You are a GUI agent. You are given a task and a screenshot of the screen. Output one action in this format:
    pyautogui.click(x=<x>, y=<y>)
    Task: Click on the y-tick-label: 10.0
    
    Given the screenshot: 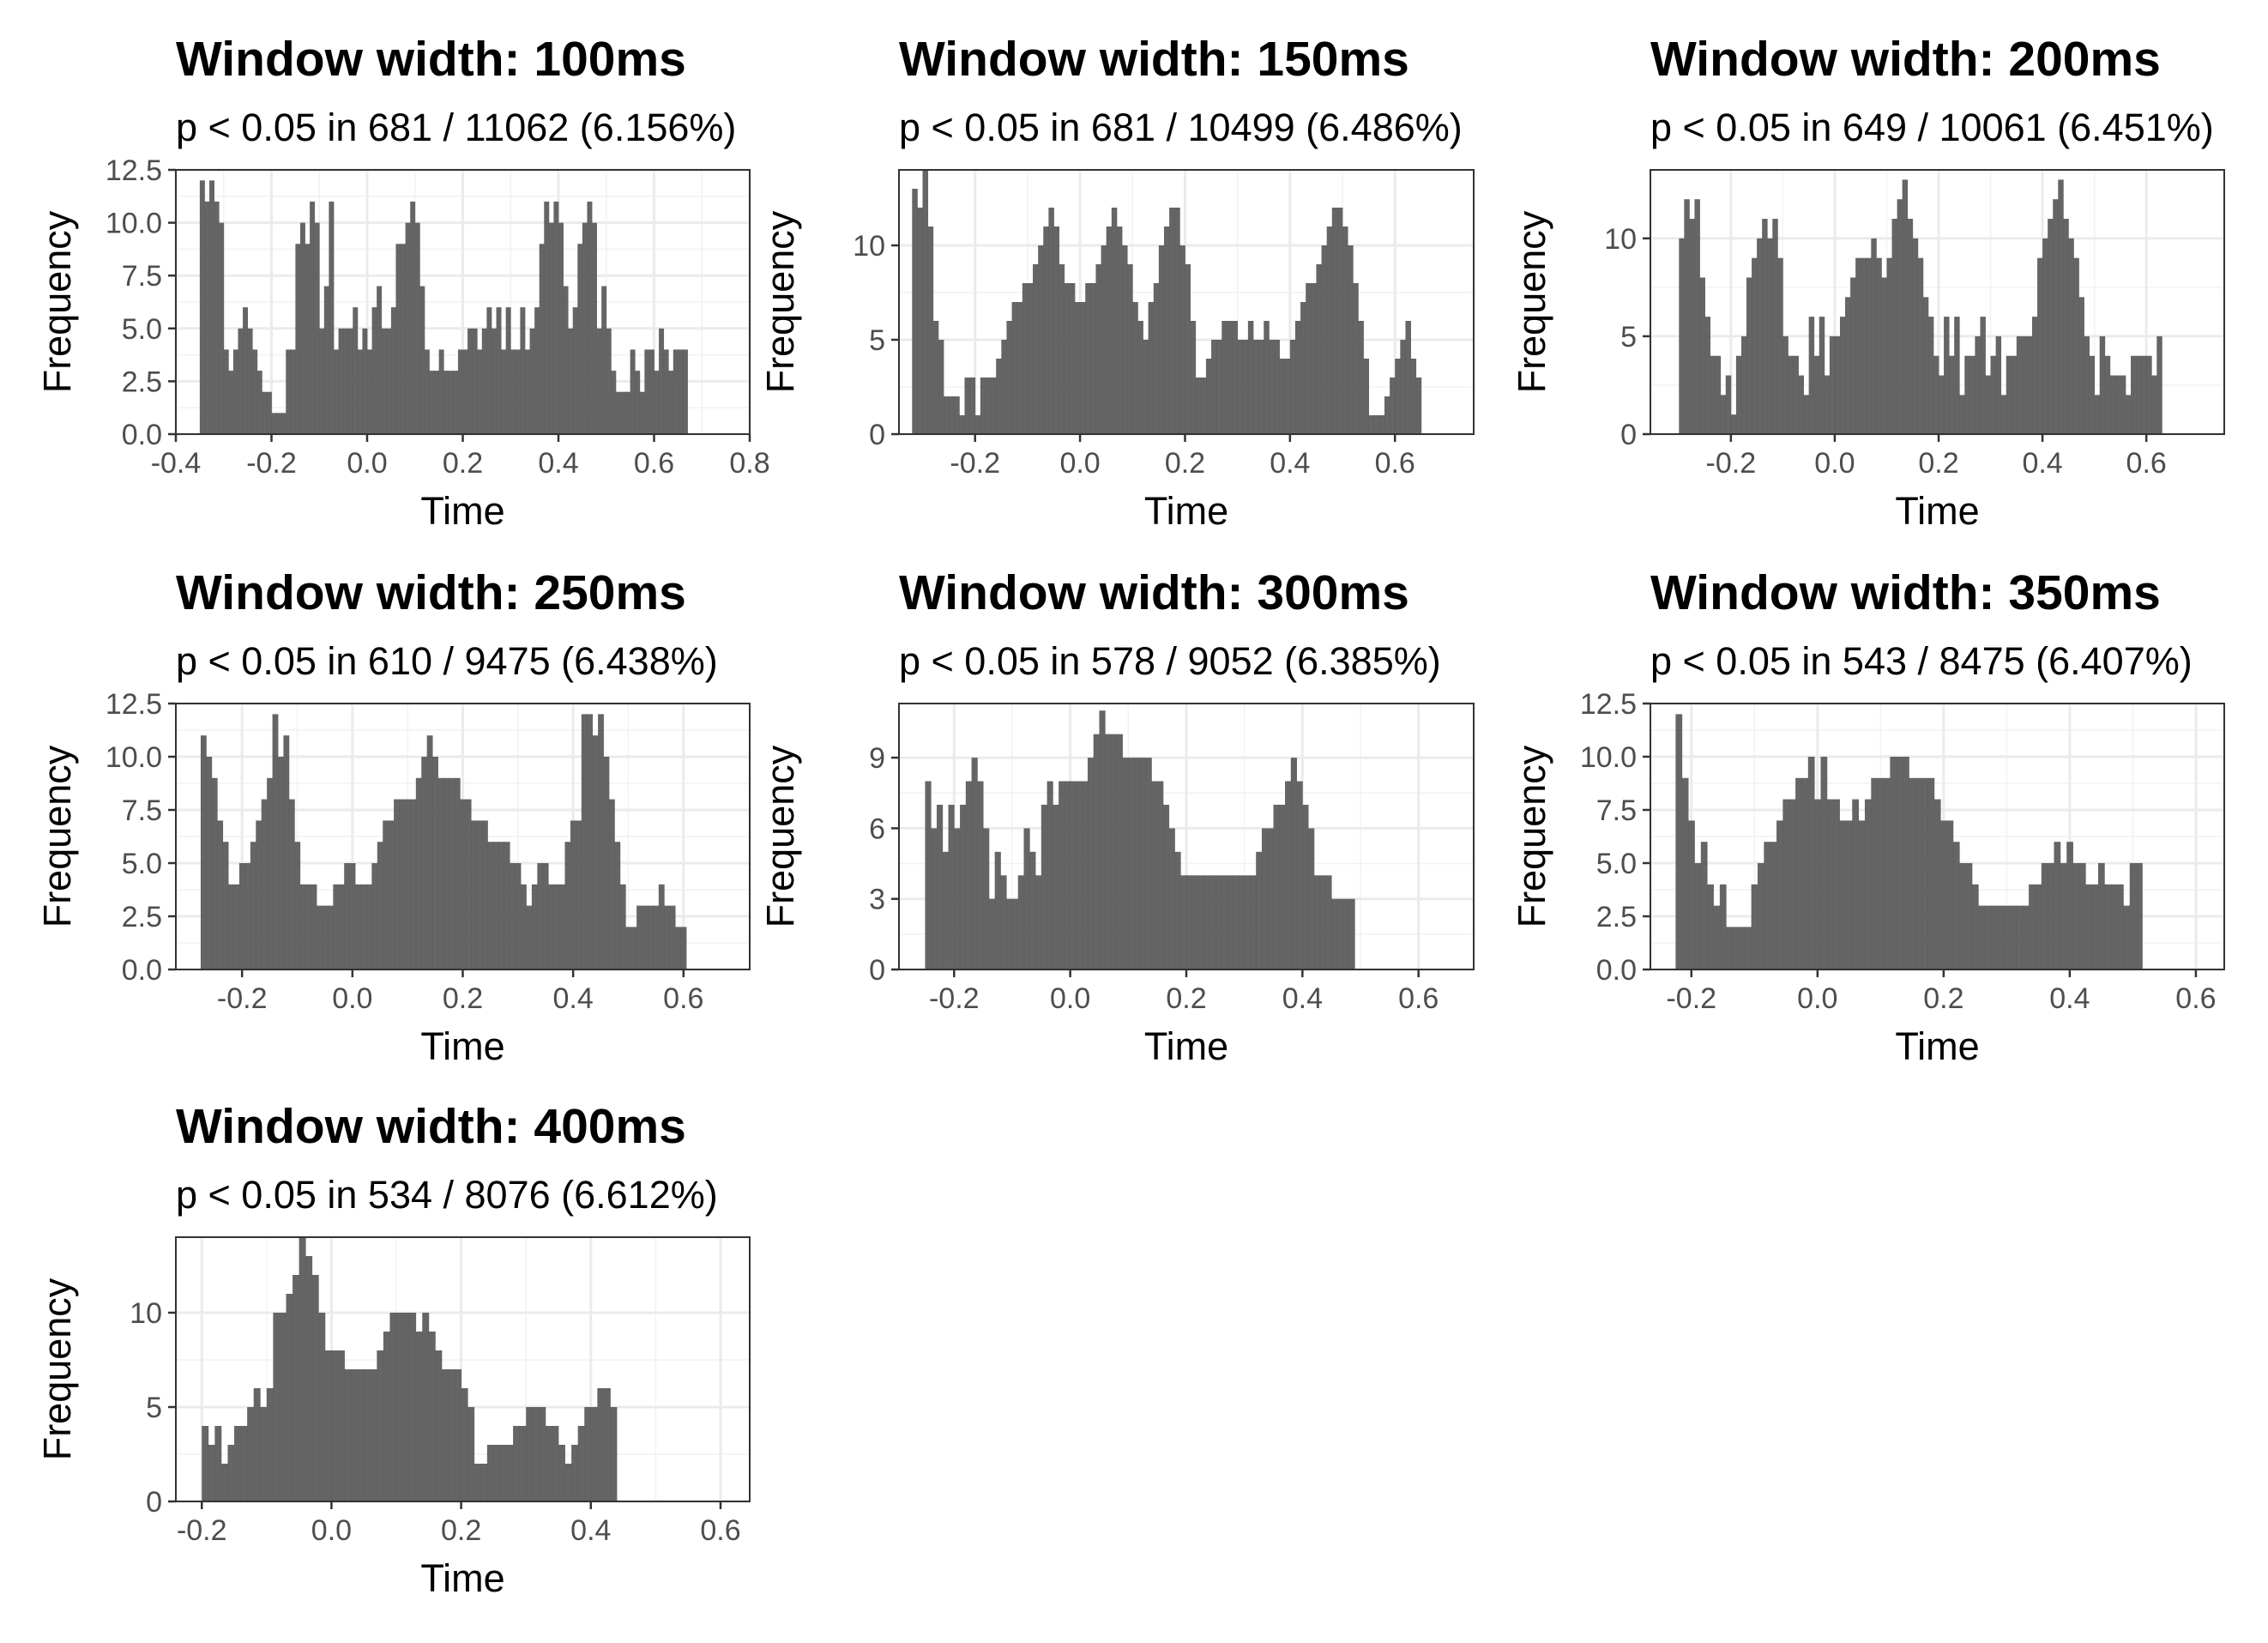 What is the action you would take?
    pyautogui.click(x=1609, y=757)
    